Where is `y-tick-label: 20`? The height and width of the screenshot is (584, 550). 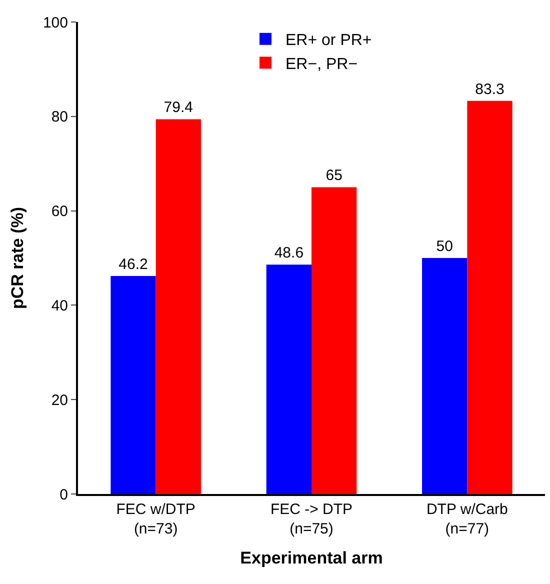
y-tick-label: 20 is located at coordinates (59, 400).